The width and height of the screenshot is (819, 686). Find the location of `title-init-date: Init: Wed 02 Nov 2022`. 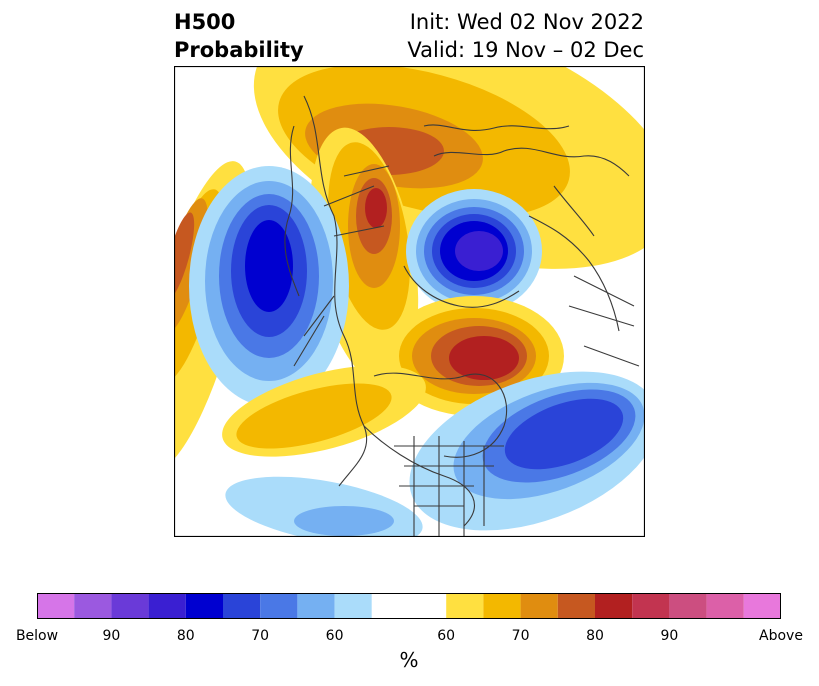

title-init-date: Init: Wed 02 Nov 2022 is located at coordinates (526, 22).